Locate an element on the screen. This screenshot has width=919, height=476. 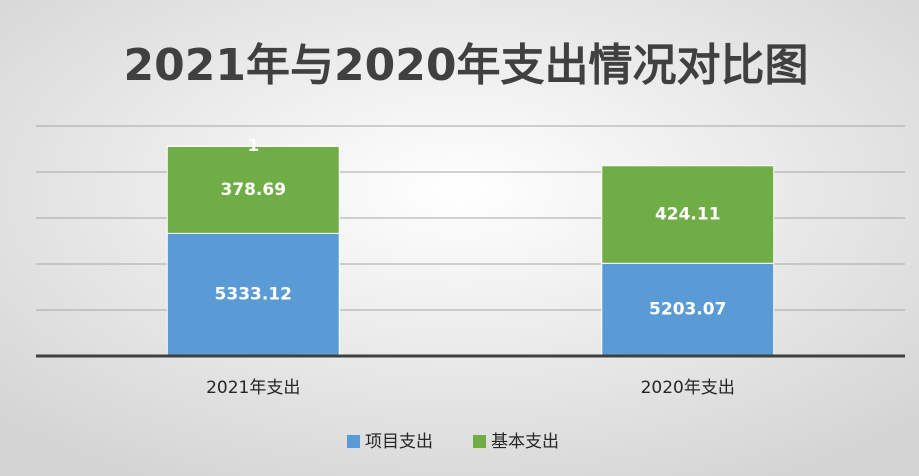
legend-label: 基本支出 is located at coordinates (525, 442).